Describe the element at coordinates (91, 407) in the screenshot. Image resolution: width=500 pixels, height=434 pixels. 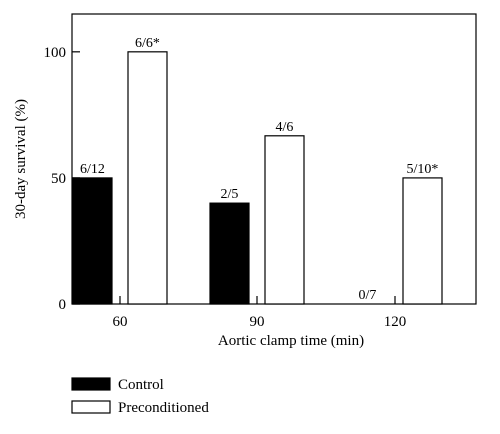
I see `legend-swatch-preconditioned` at that location.